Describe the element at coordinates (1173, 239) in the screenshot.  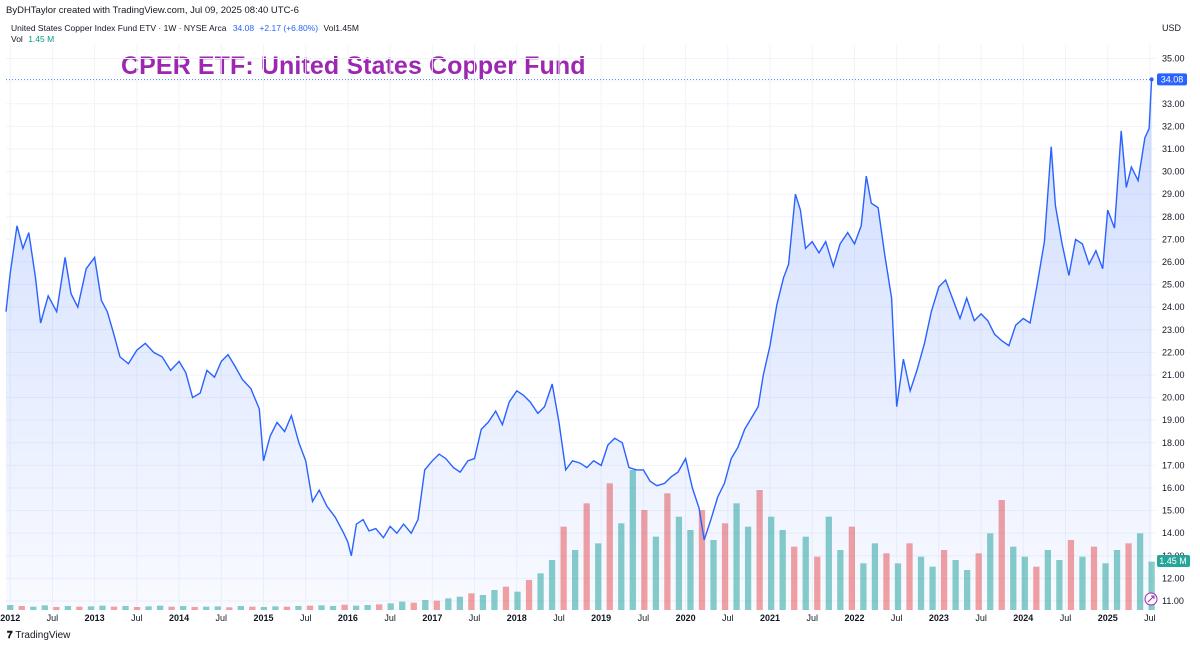
I see `y-tick-label: 27.00` at that location.